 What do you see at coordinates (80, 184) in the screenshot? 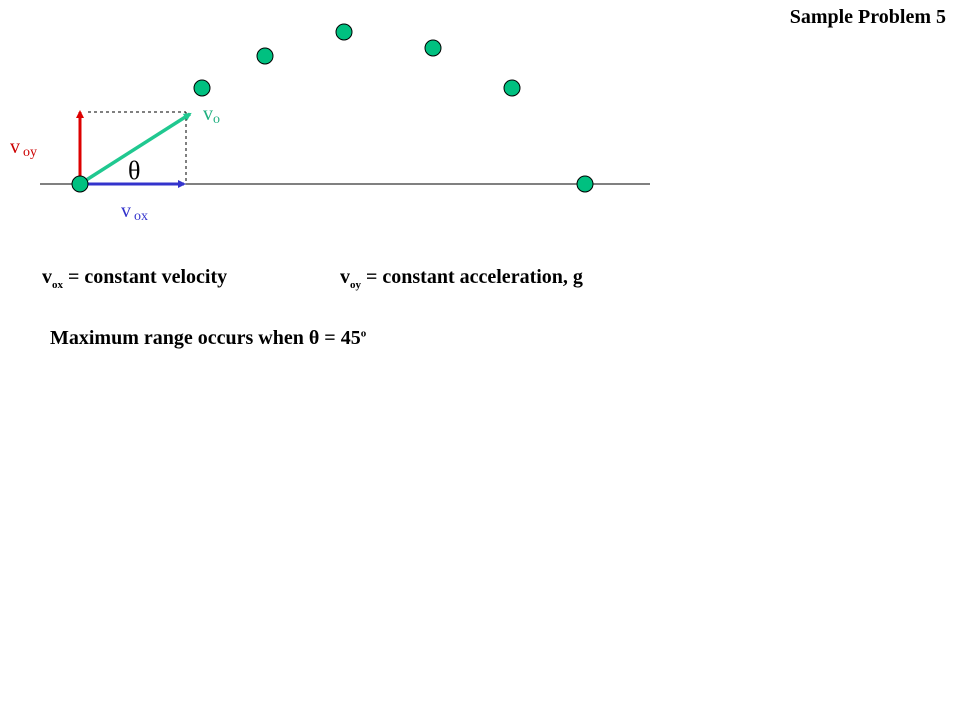
I see `ball-launch` at bounding box center [80, 184].